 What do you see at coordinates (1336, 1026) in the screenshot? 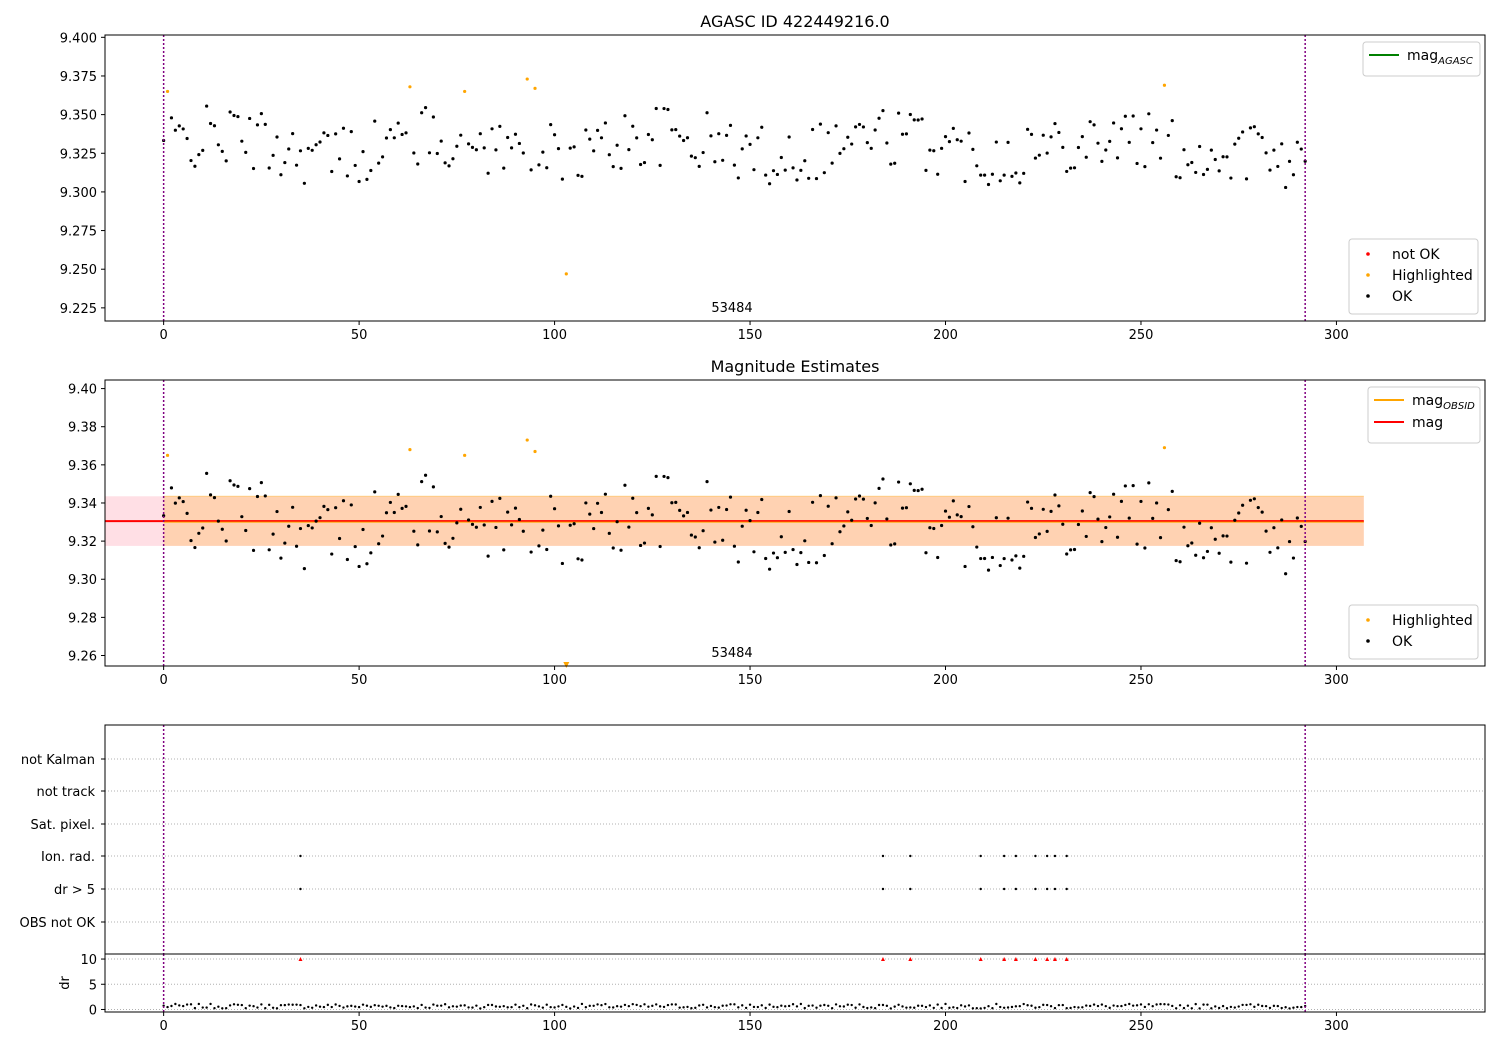
I see `x-tick-label: 300` at bounding box center [1336, 1026].